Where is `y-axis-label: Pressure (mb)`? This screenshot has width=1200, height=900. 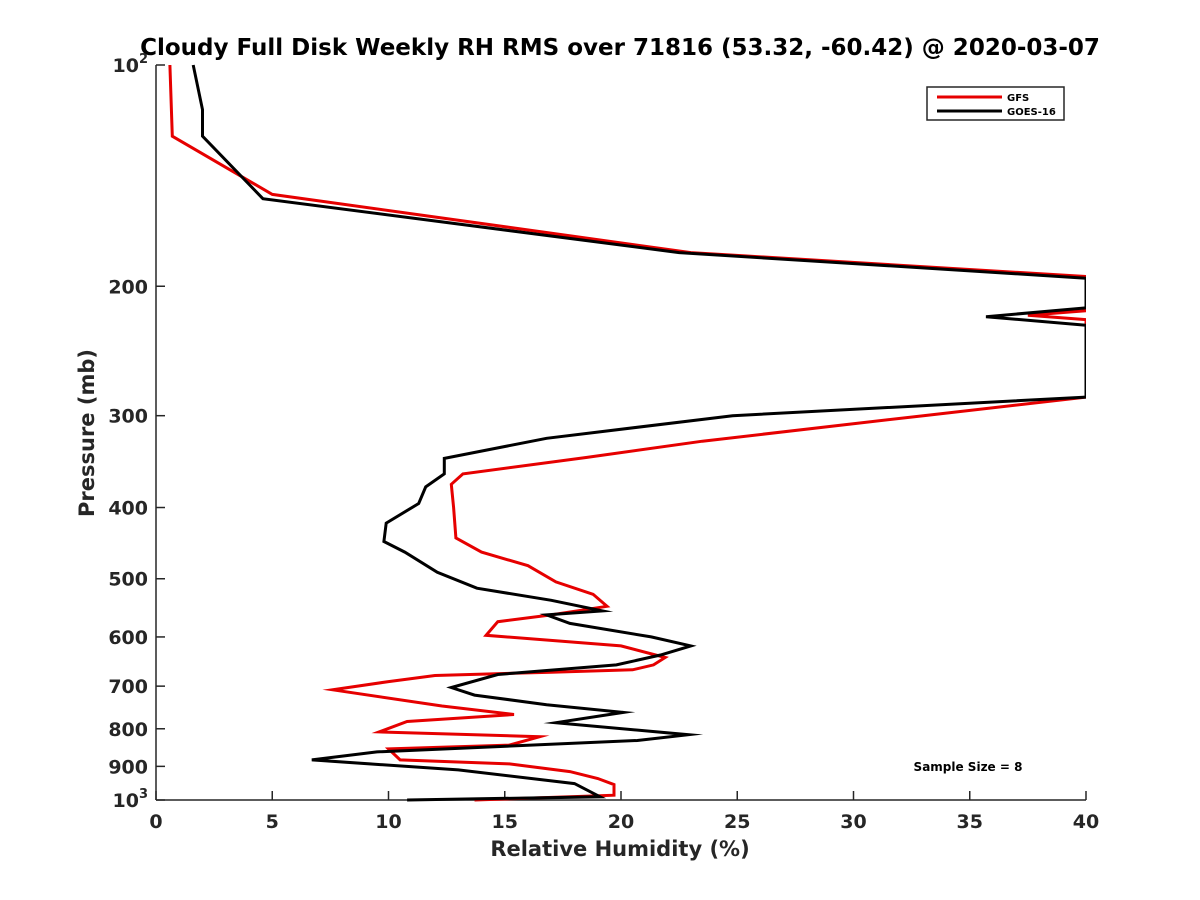
y-axis-label: Pressure (mb) is located at coordinates (87, 433).